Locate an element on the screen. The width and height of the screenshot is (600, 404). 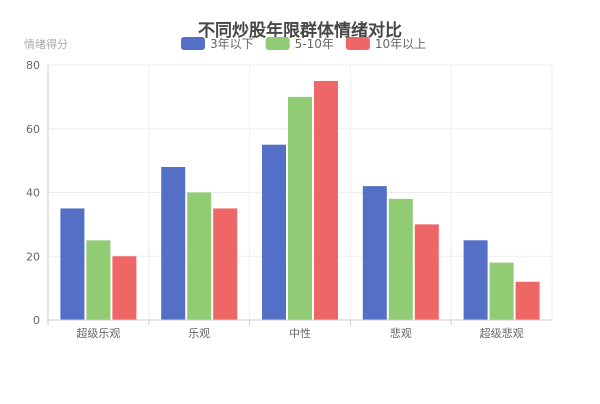
y-tick-label: 60 is located at coordinates (33, 129).